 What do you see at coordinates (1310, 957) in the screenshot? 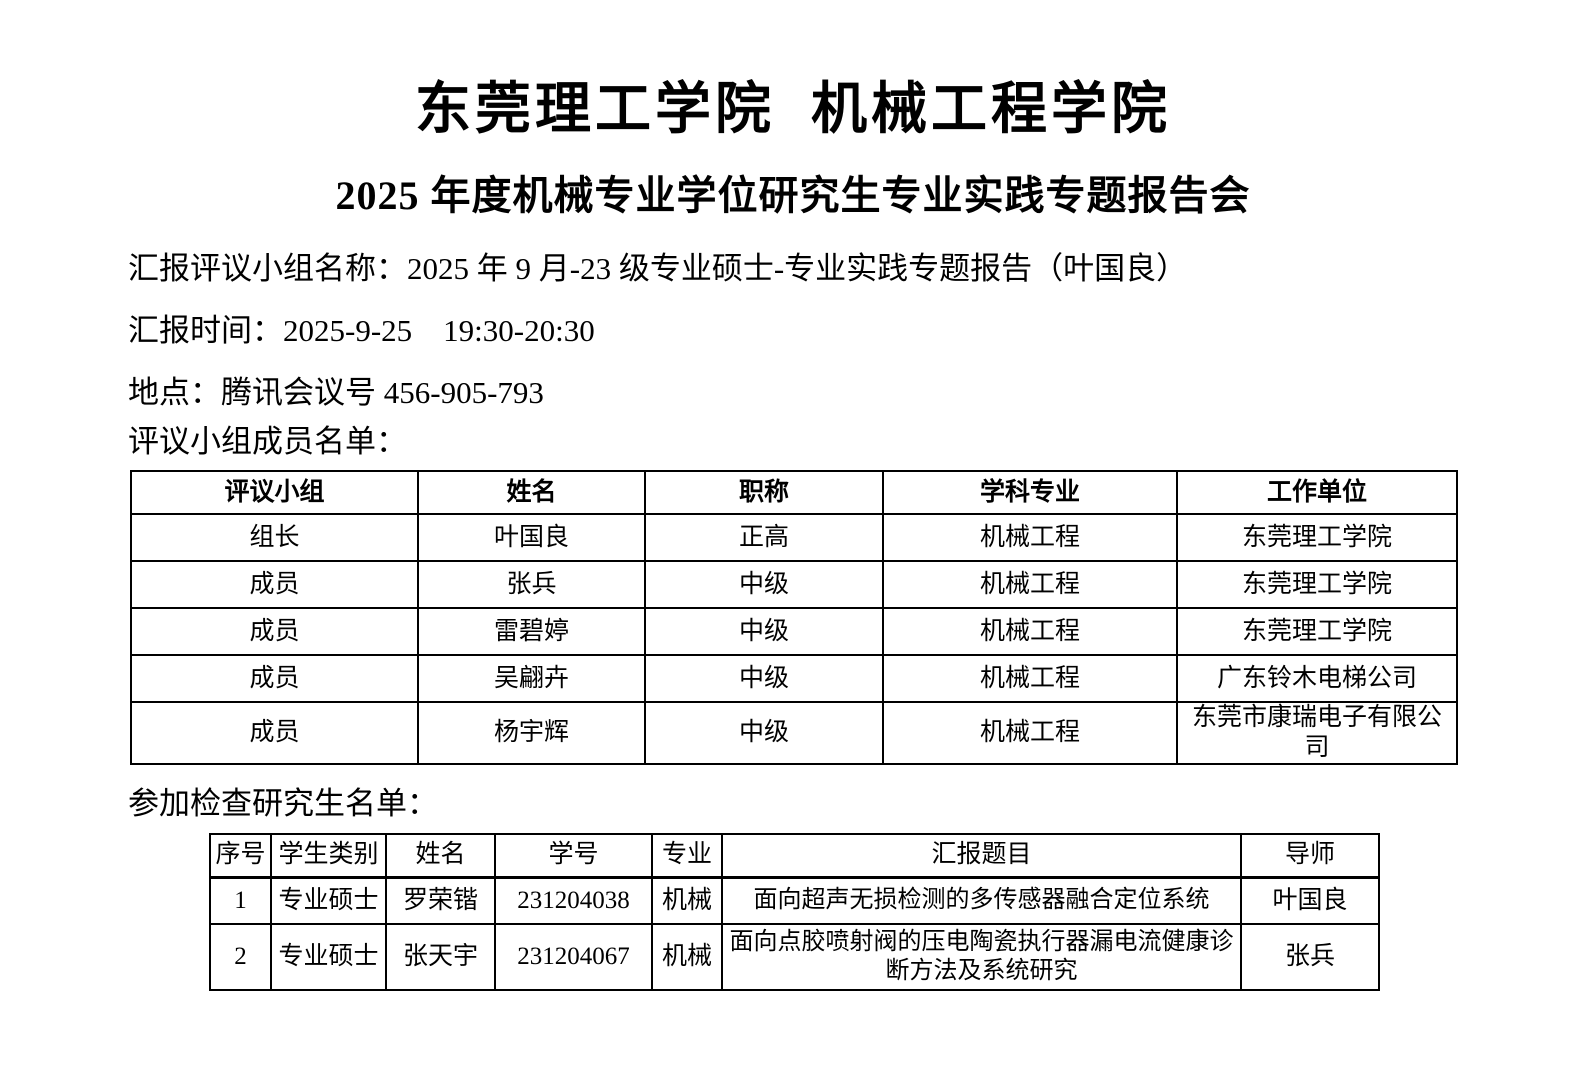
I see `students-cell: 张兵` at bounding box center [1310, 957].